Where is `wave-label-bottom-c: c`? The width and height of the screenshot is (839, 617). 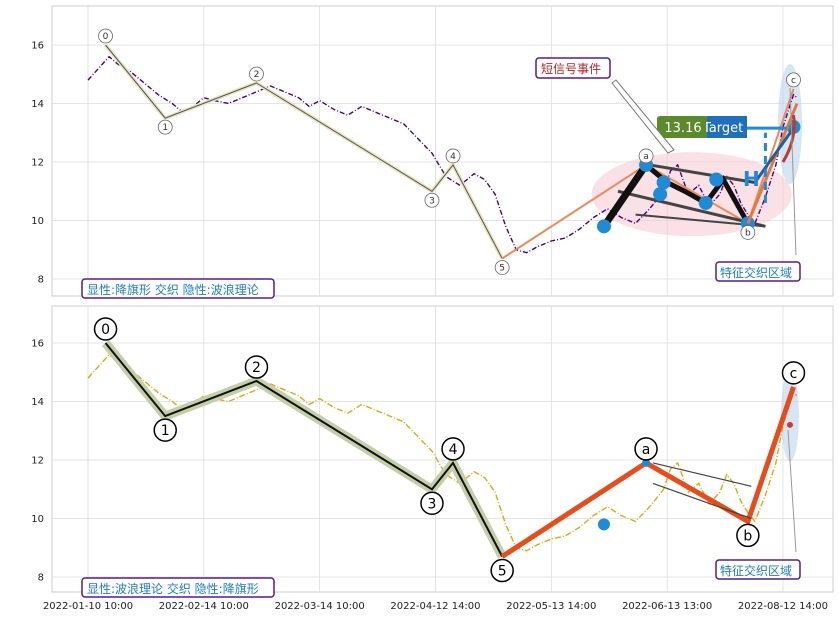 wave-label-bottom-c: c is located at coordinates (794, 374).